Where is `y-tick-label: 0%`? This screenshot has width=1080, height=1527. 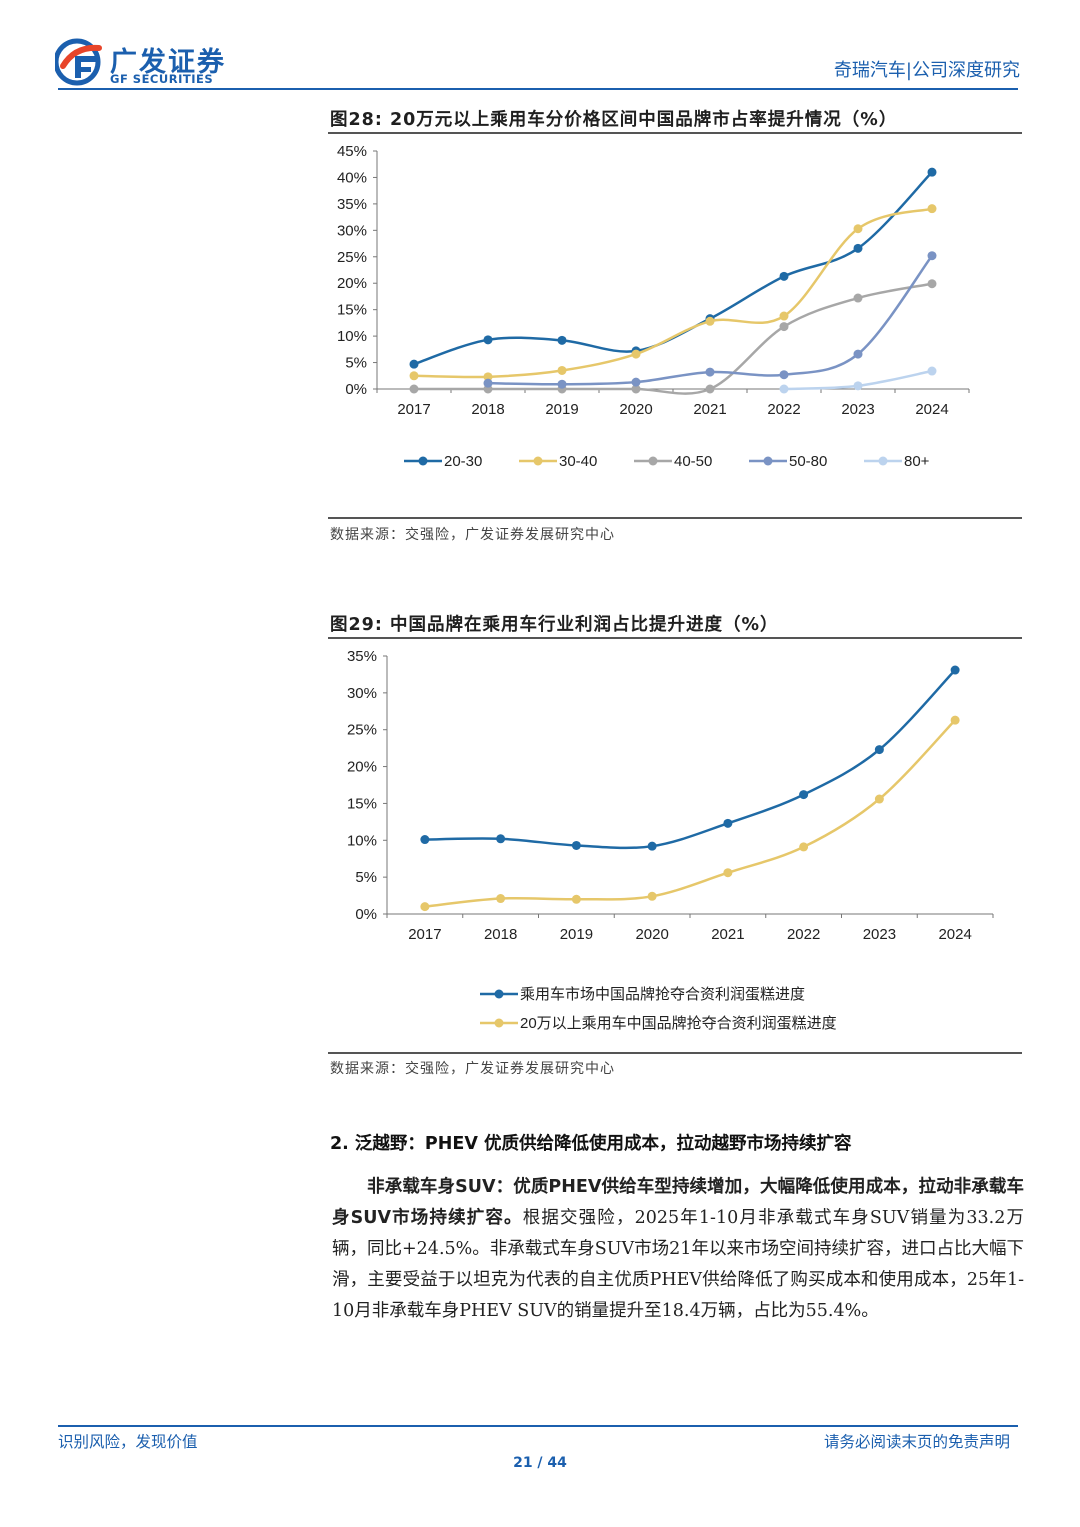 y-tick-label: 0% is located at coordinates (356, 389).